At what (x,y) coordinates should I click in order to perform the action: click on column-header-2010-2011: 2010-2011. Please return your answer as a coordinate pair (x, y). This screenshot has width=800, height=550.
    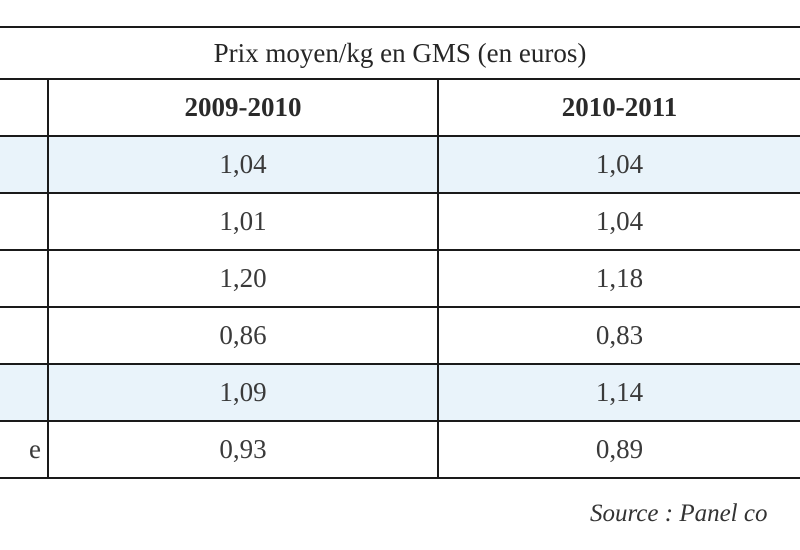
    Looking at the image, I should click on (619, 107).